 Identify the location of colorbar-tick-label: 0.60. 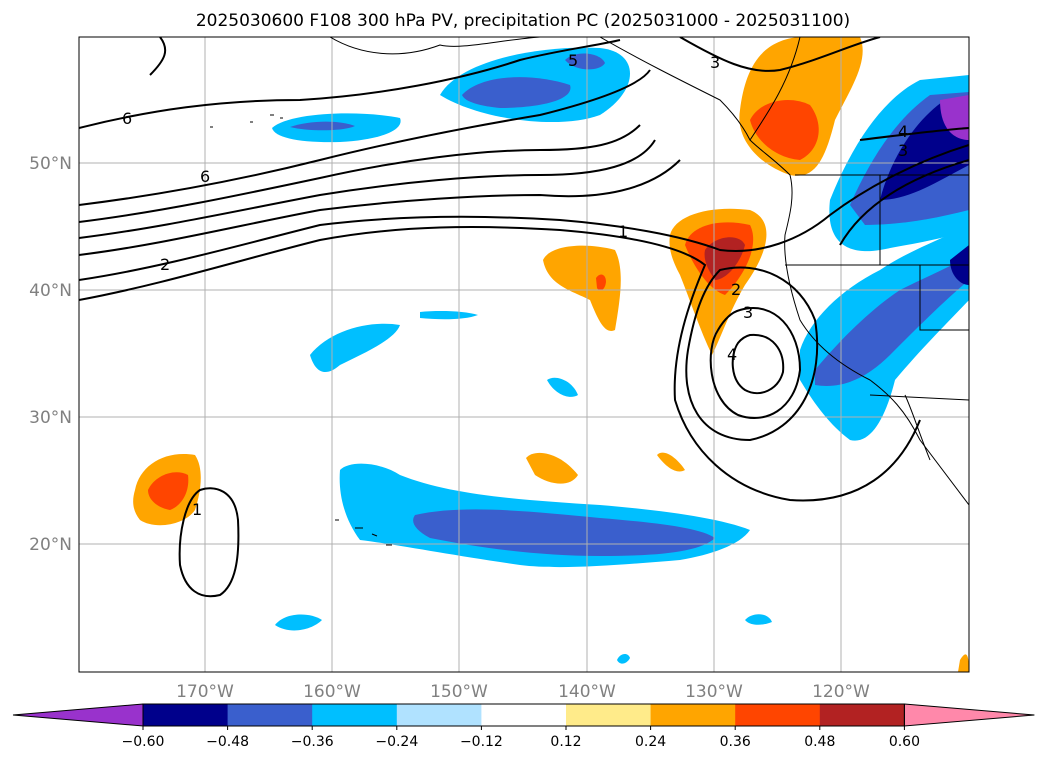
(904, 742).